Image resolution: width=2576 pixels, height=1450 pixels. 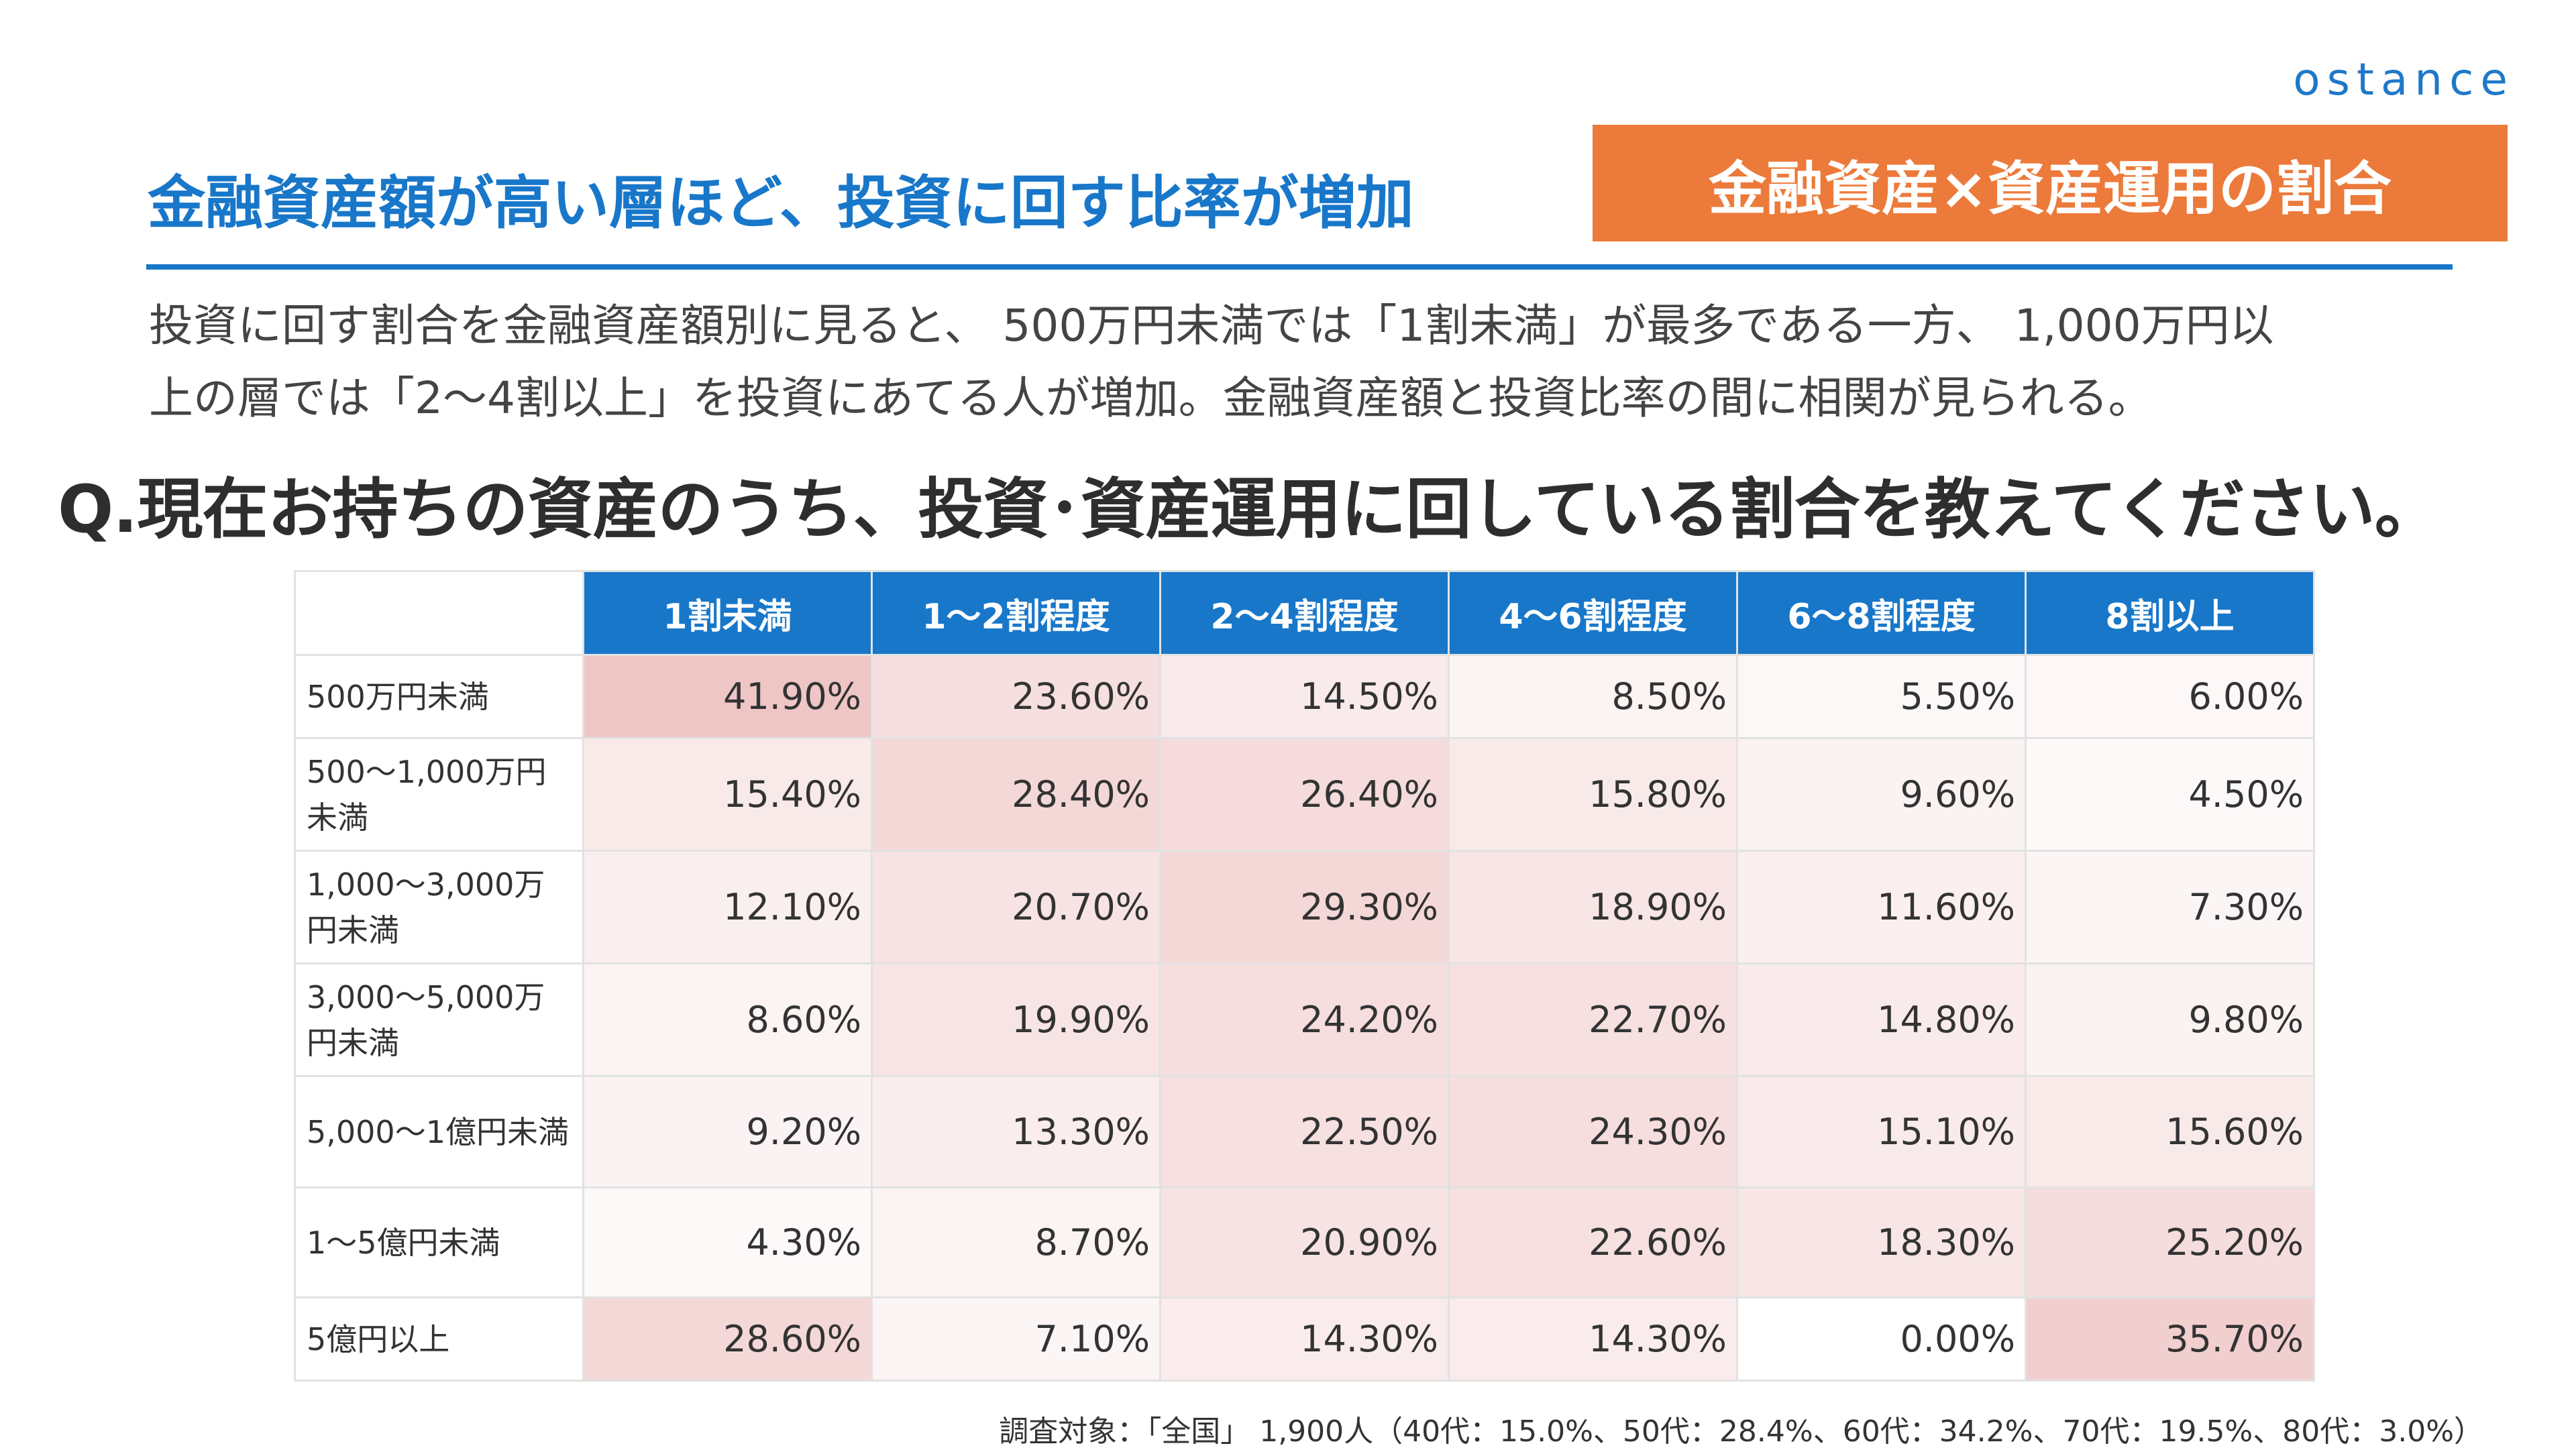 I want to click on column-header: 1割未満, so click(x=727, y=613).